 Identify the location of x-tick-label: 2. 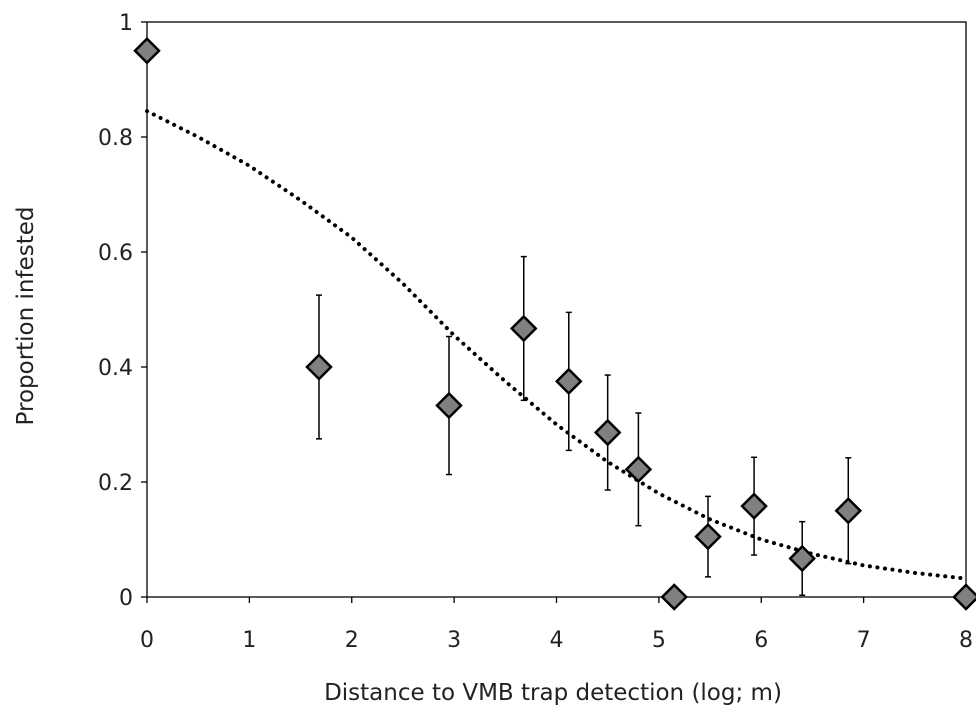
(352, 640).